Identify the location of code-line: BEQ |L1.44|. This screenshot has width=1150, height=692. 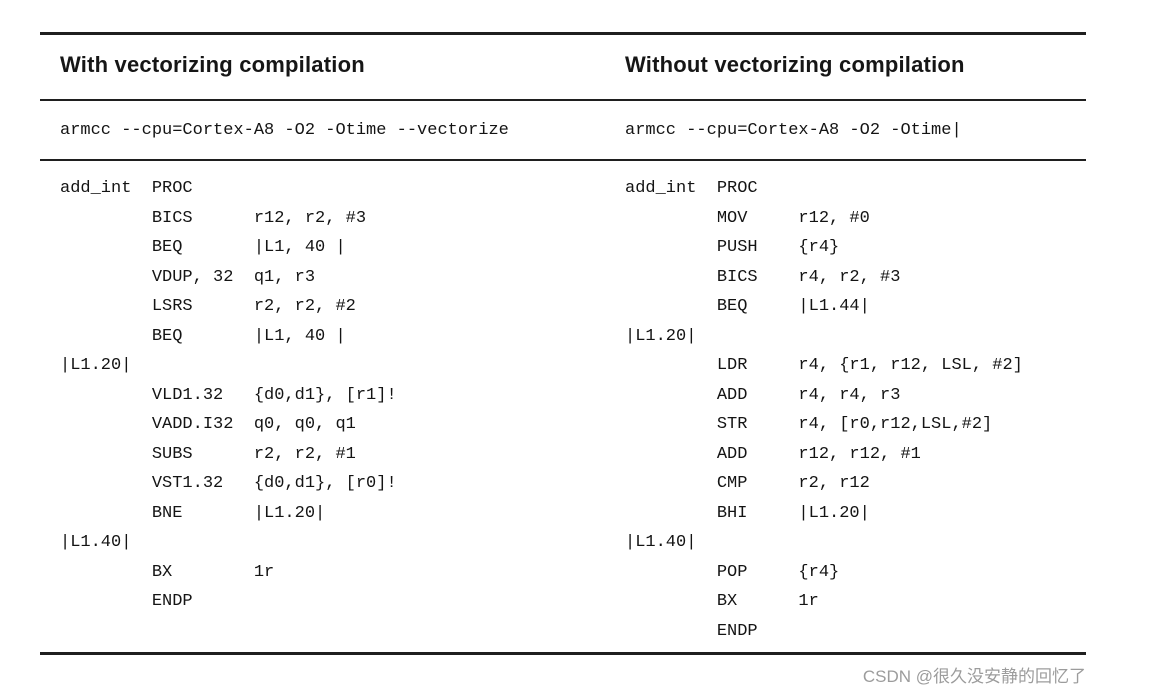
(824, 307).